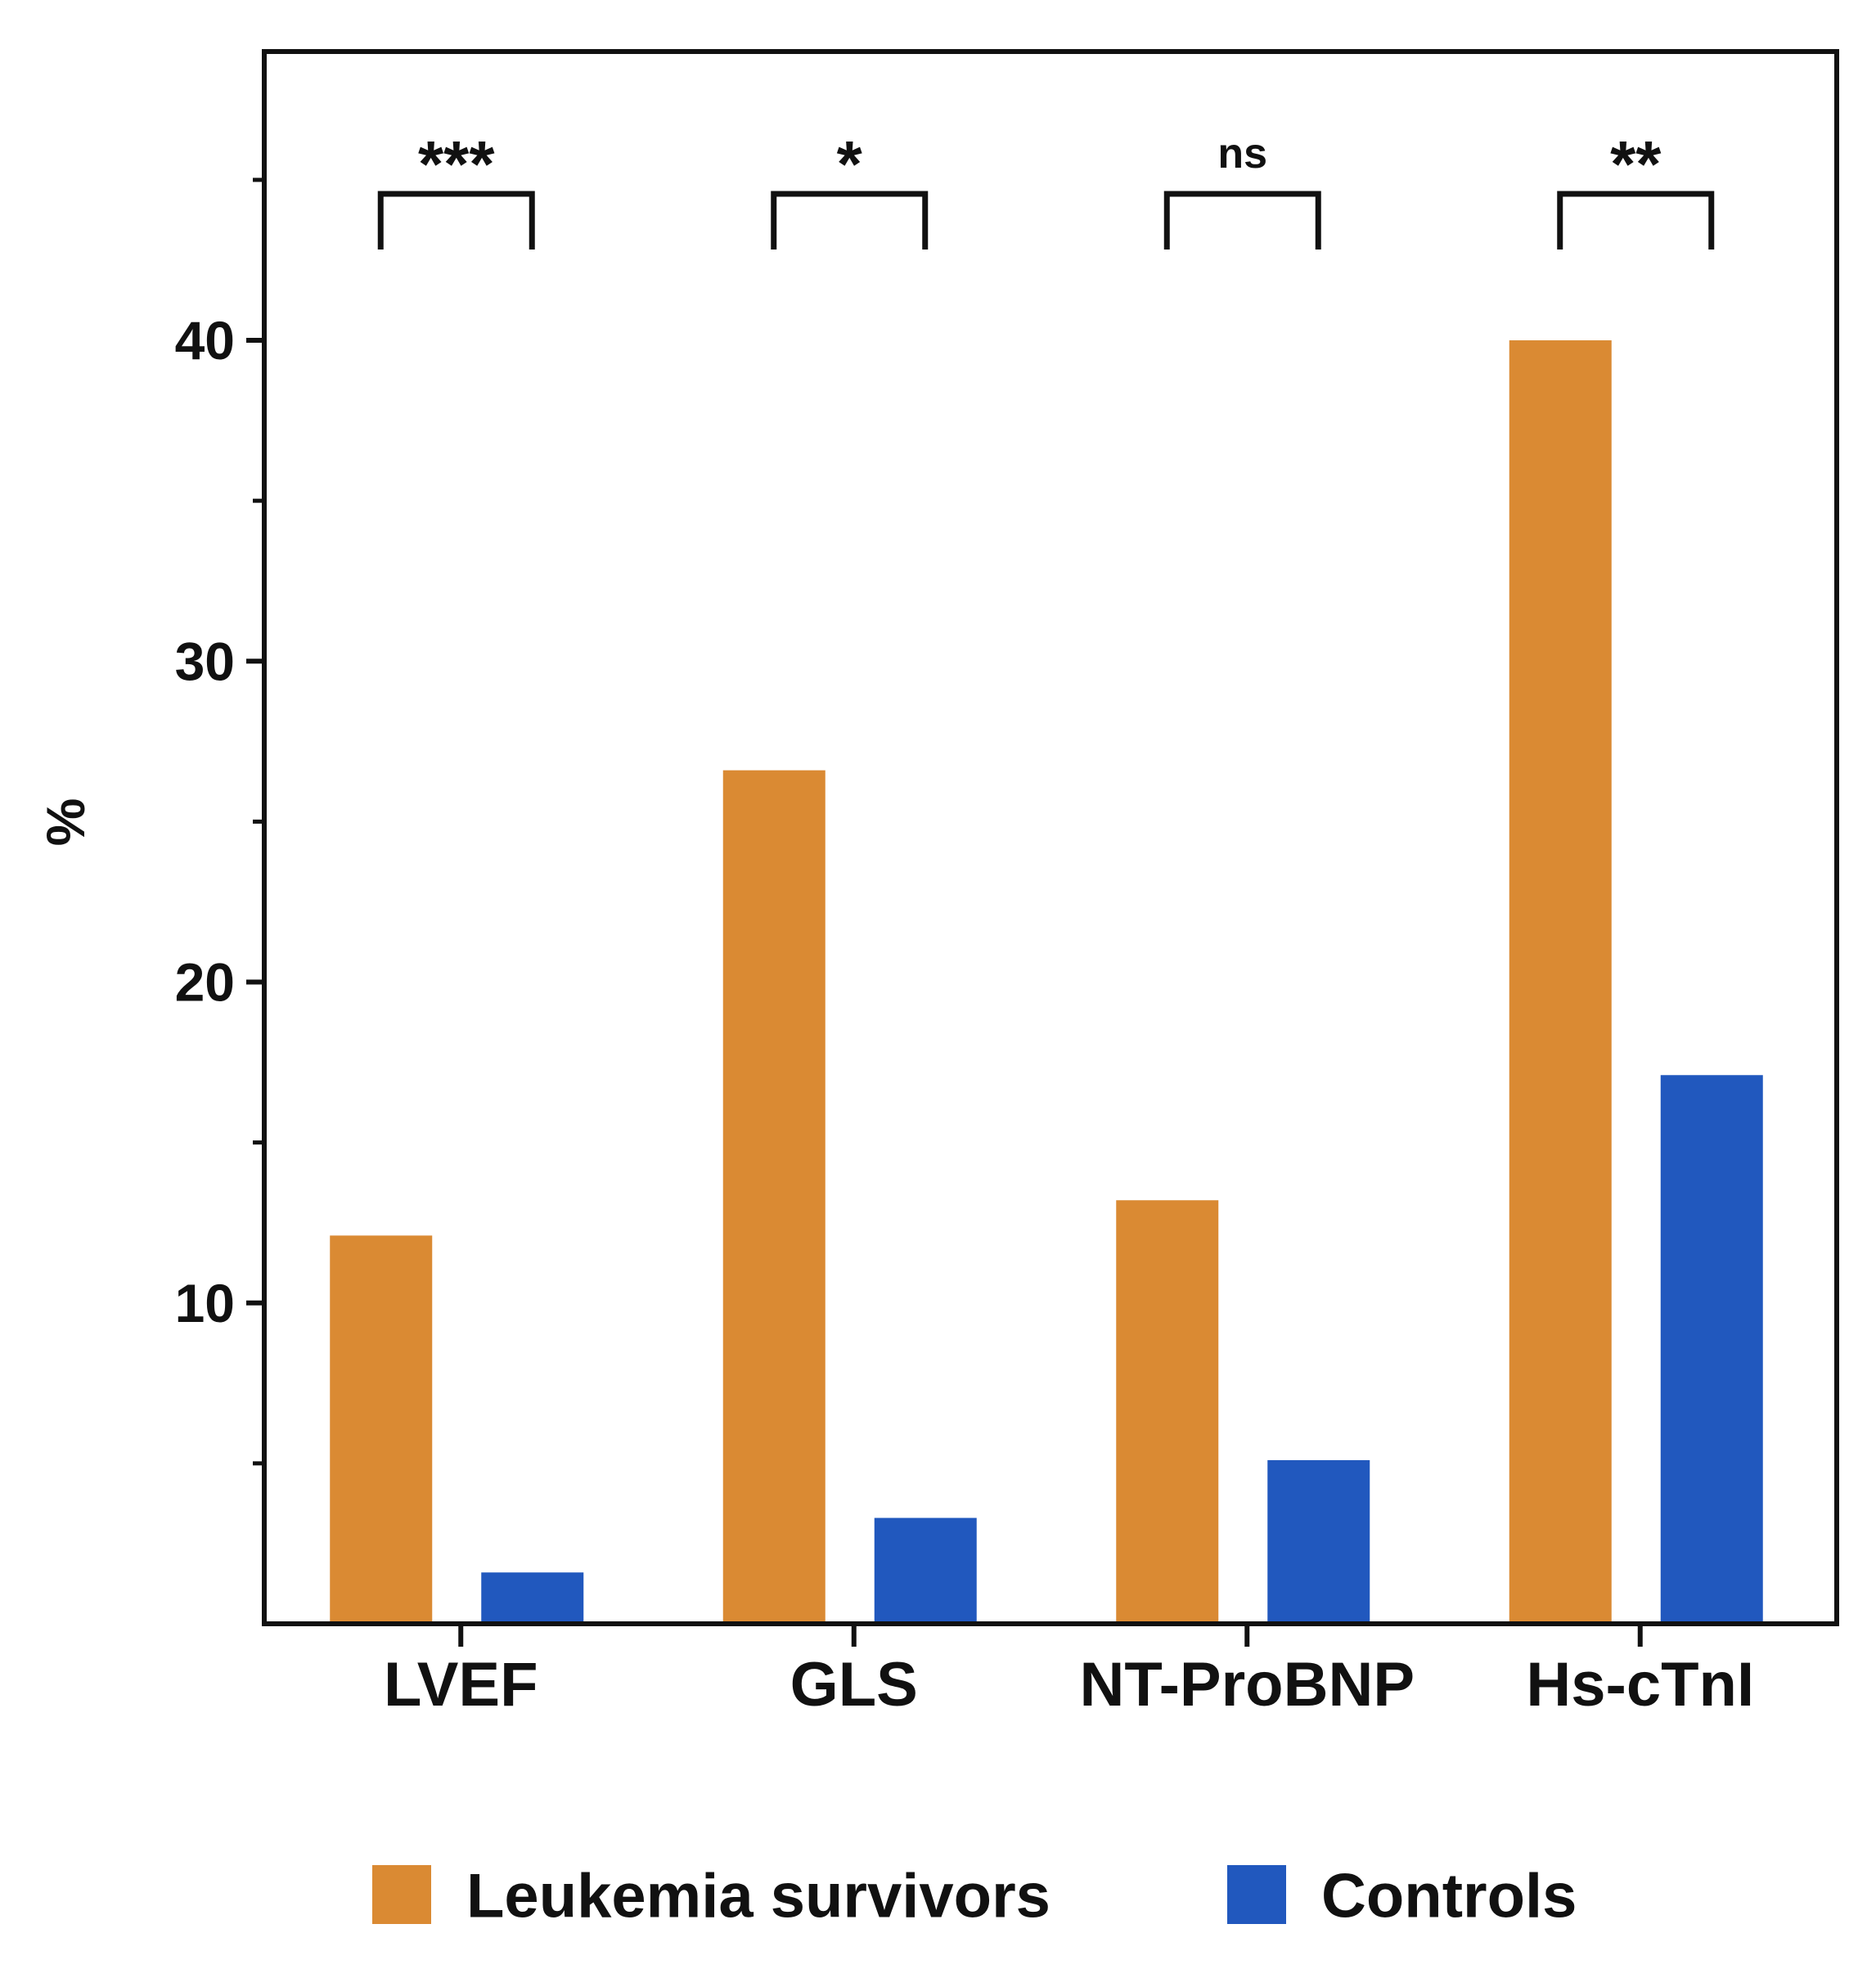  What do you see at coordinates (1247, 1685) in the screenshot?
I see `x-tick-label: NT-ProBNP` at bounding box center [1247, 1685].